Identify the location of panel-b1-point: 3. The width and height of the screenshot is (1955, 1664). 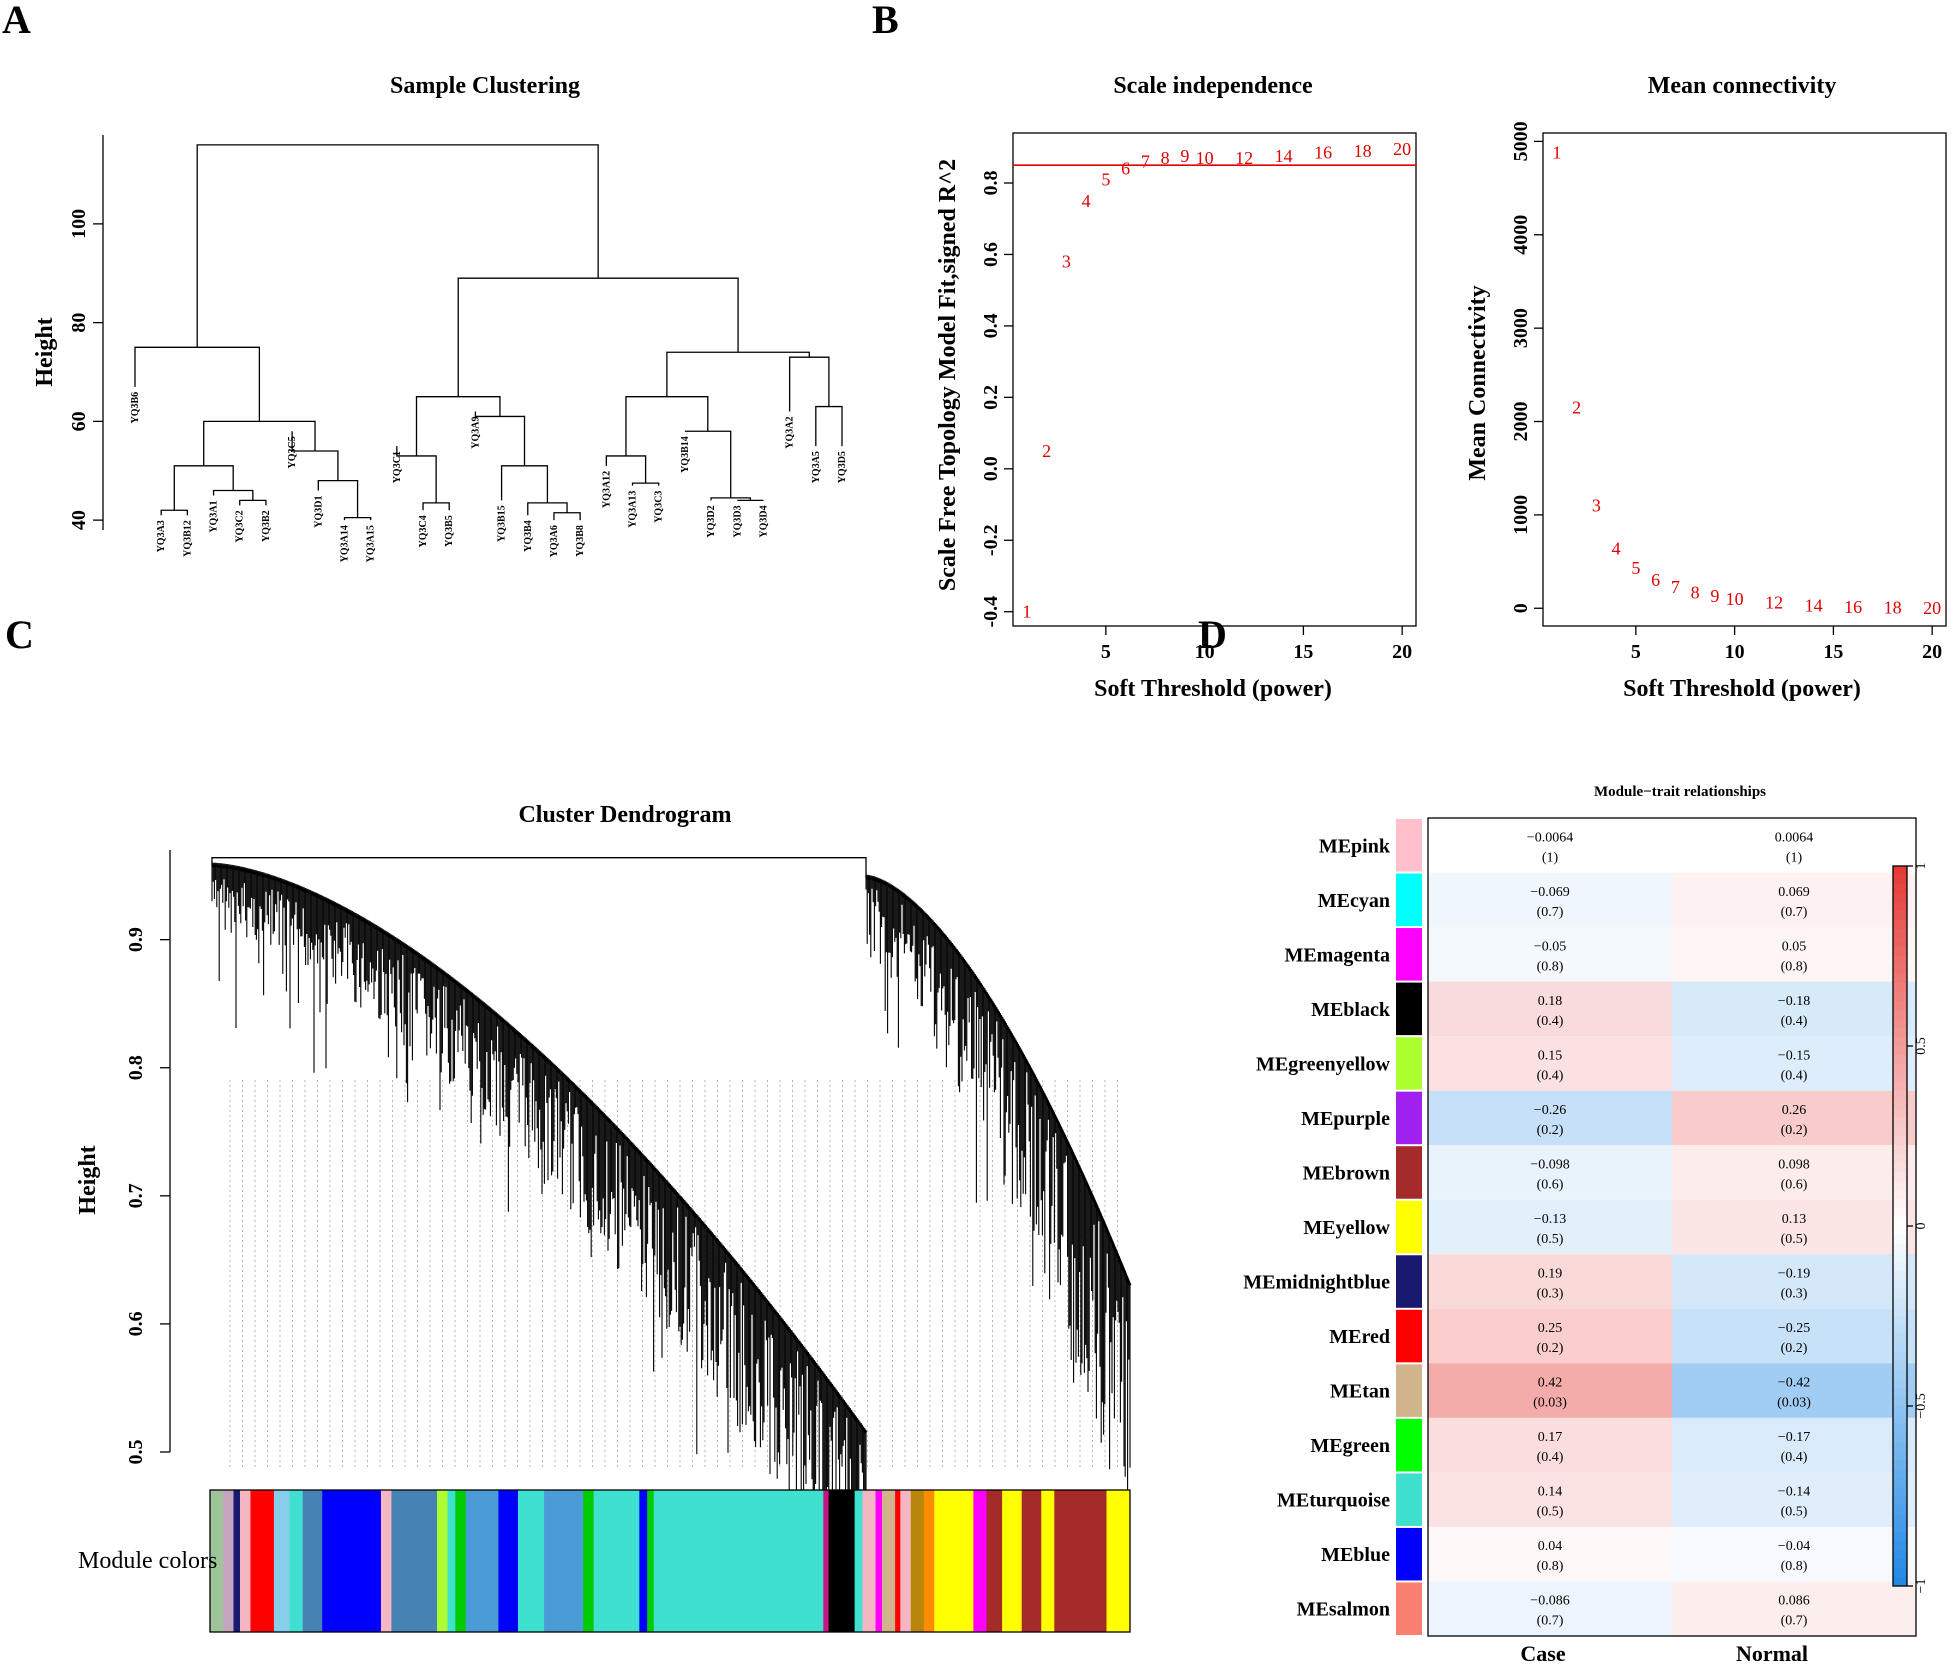
(1066, 262).